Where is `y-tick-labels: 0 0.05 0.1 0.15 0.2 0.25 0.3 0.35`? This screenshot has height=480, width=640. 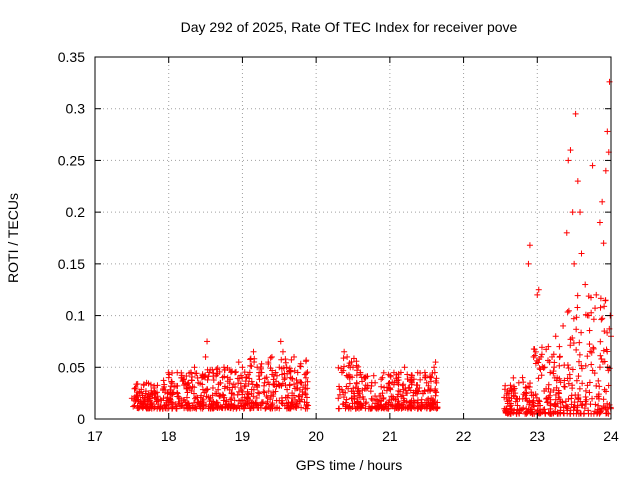 y-tick-labels: 0 0.05 0.1 0.15 0.2 0.25 0.3 0.35 is located at coordinates (71, 238).